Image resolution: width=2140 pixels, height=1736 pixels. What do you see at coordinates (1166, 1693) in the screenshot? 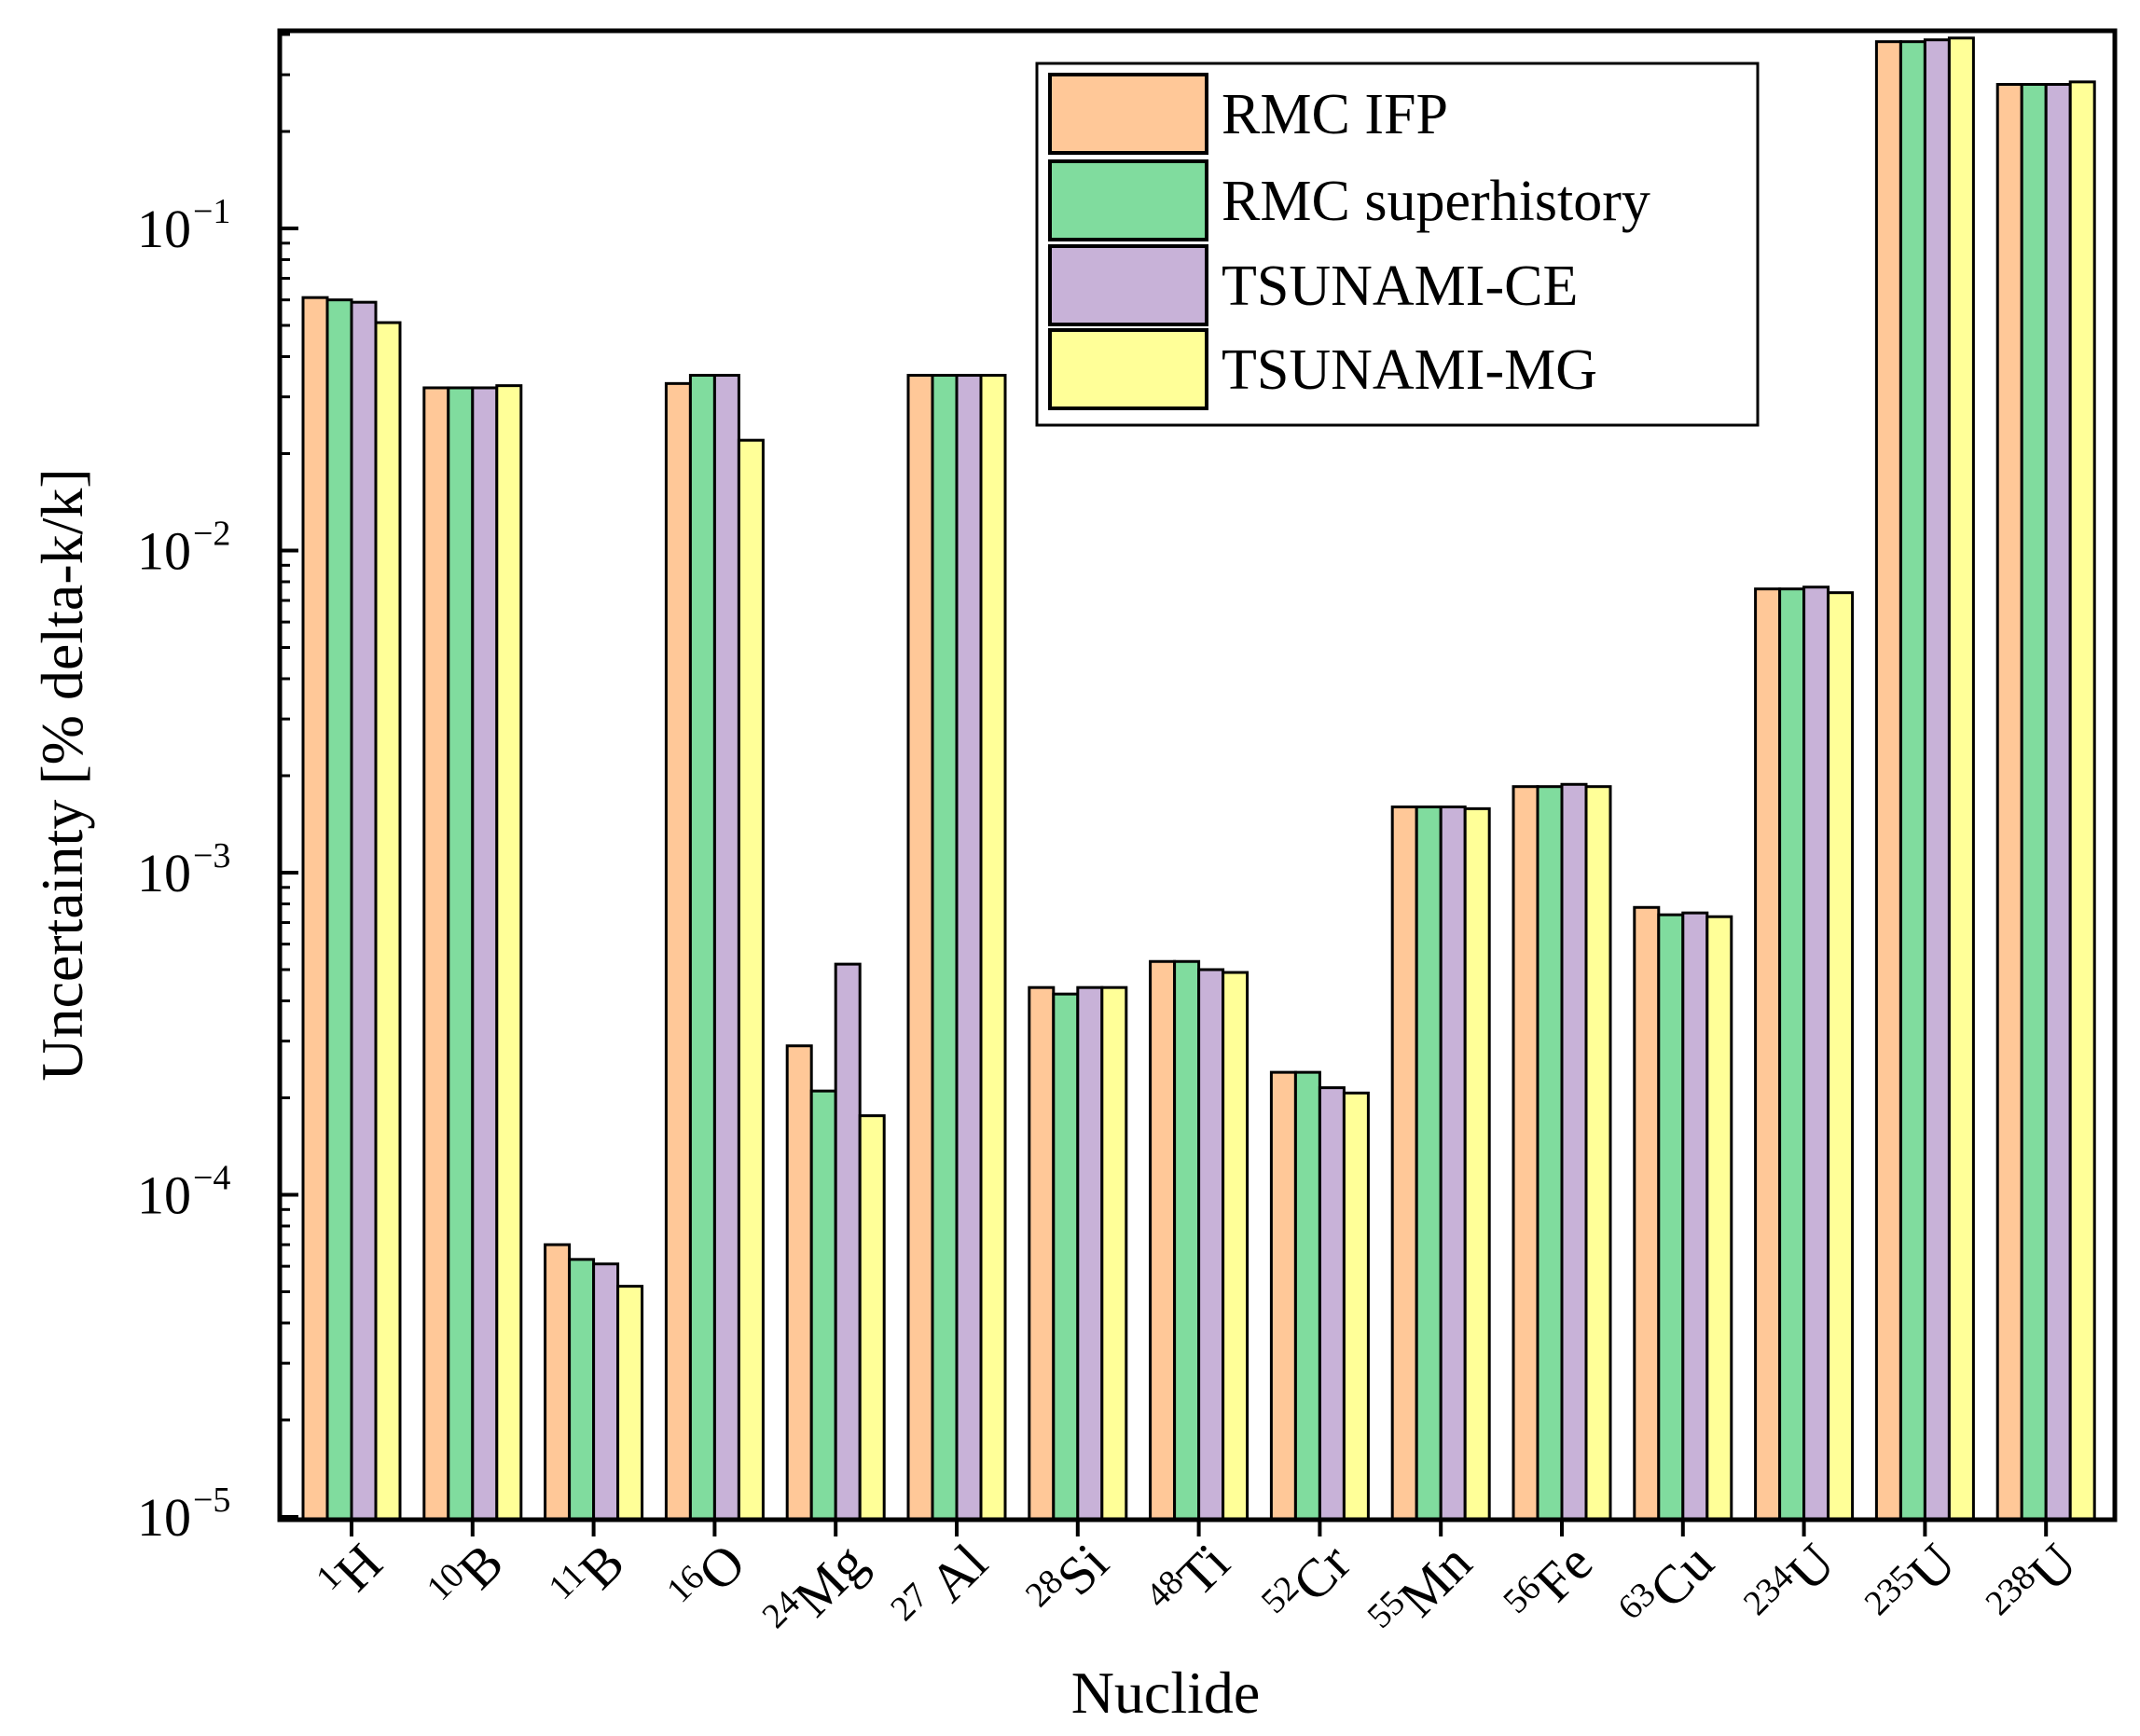
I see `x-axis-title: Nuclide` at bounding box center [1166, 1693].